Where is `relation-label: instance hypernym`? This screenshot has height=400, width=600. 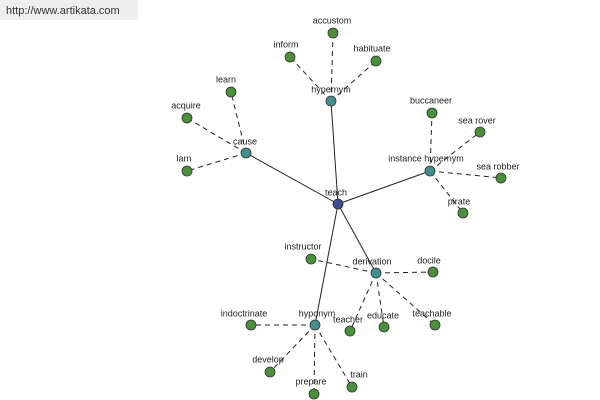 relation-label: instance hypernym is located at coordinates (426, 158).